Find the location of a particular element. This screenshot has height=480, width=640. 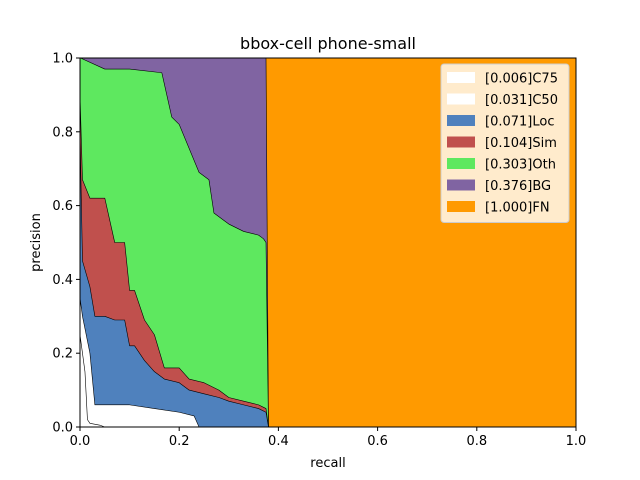

y-tick-label: 0.2 is located at coordinates (62, 354).